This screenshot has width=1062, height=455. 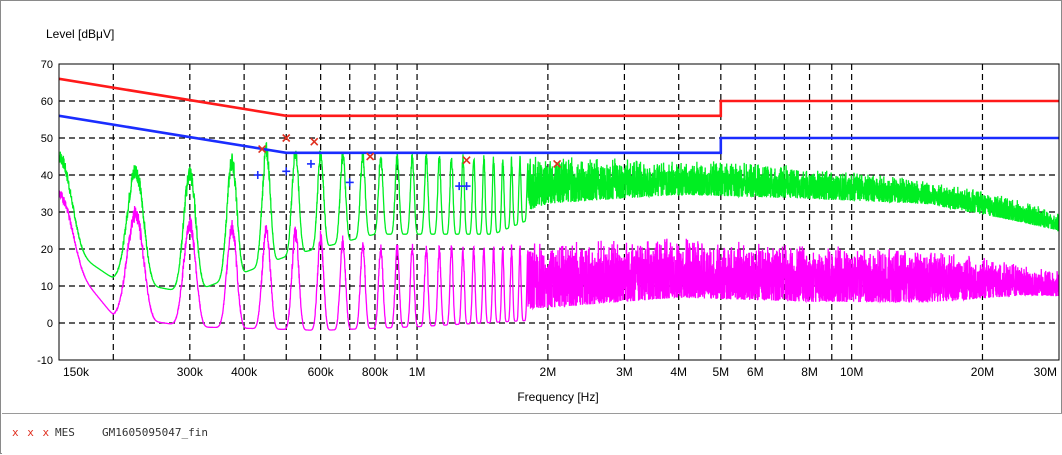 What do you see at coordinates (190, 372) in the screenshot?
I see `x-tick-label: 300k` at bounding box center [190, 372].